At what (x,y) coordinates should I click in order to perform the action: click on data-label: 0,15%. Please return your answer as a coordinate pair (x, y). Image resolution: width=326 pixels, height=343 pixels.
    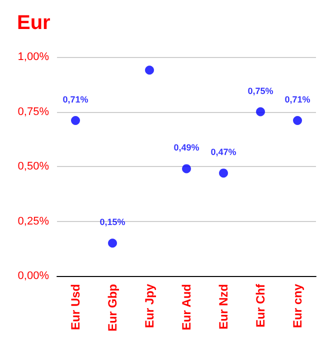
    Looking at the image, I should click on (113, 222).